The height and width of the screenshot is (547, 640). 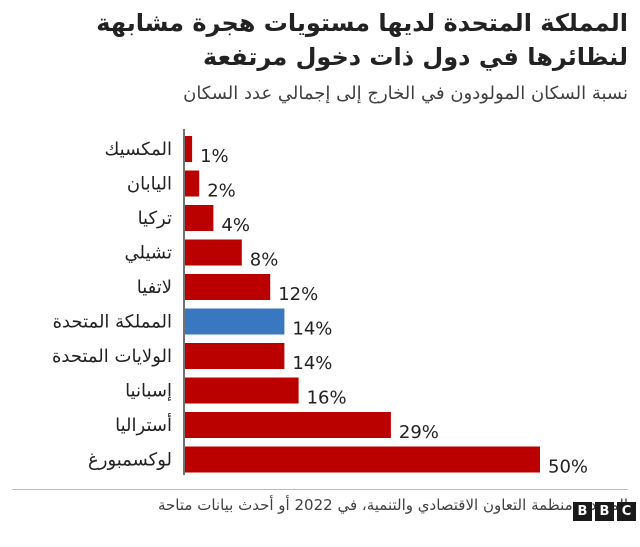 What do you see at coordinates (149, 184) in the screenshot?
I see `category-label: اليابان` at bounding box center [149, 184].